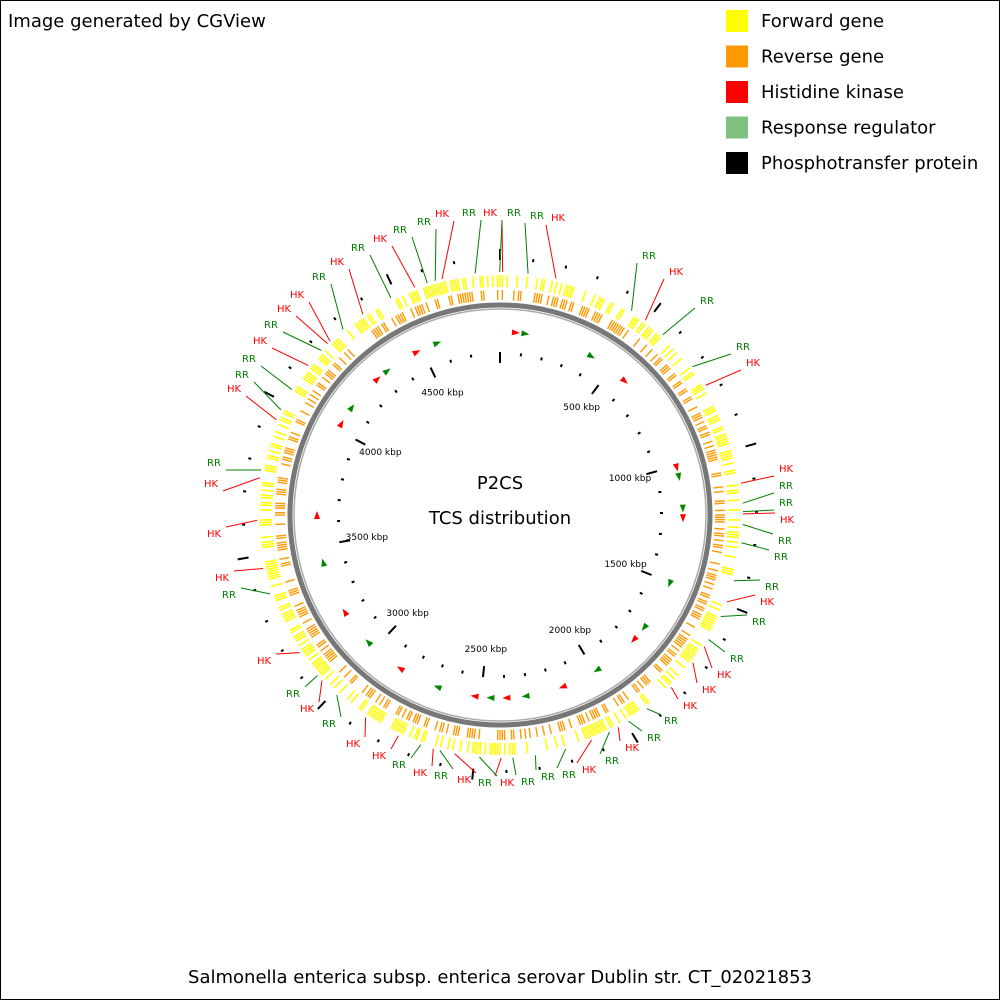 Image resolution: width=1000 pixels, height=1000 pixels. Describe the element at coordinates (822, 21) in the screenshot. I see `legend-label: Forward gene` at that location.